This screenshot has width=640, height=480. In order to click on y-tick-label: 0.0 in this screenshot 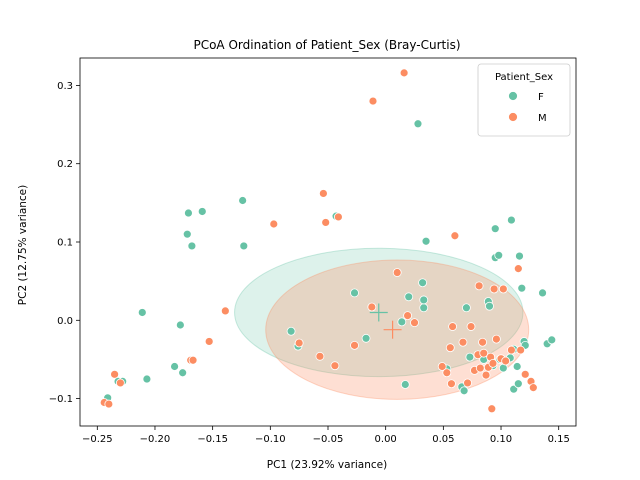, I will do `click(65, 321)`.